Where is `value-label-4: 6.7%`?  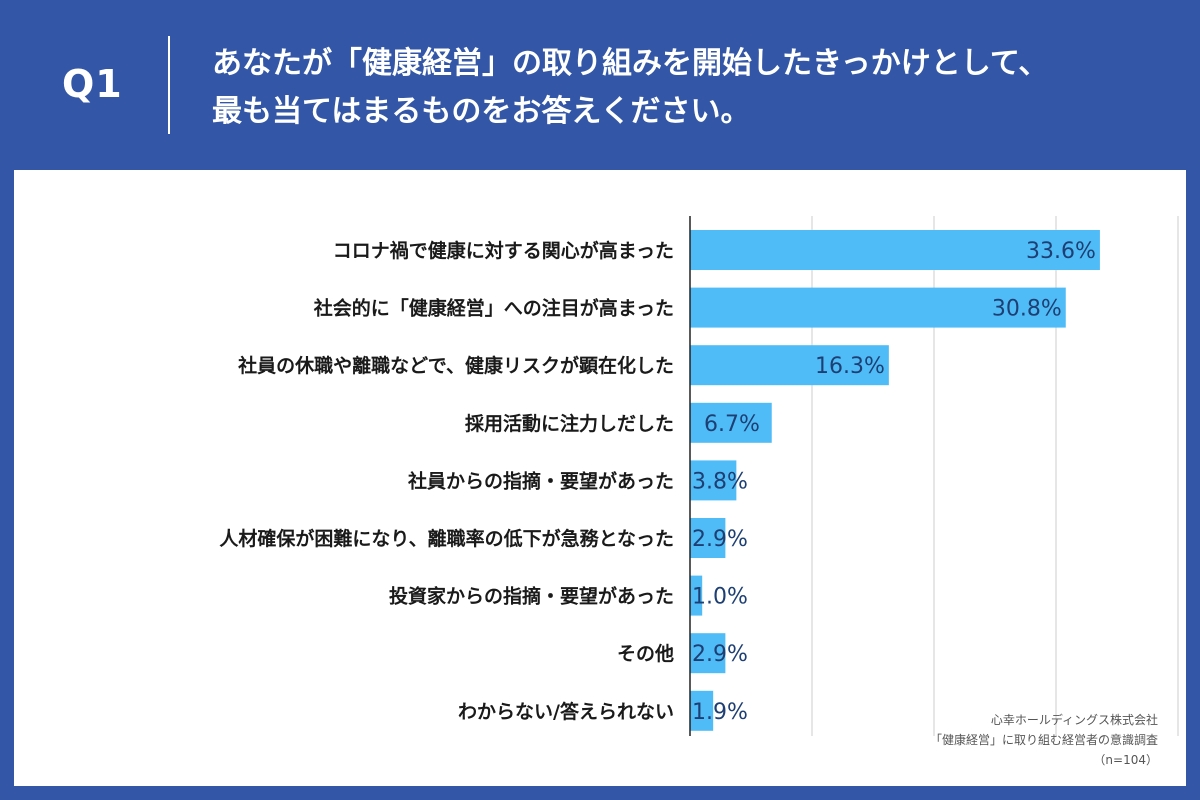 value-label-4: 6.7% is located at coordinates (732, 424).